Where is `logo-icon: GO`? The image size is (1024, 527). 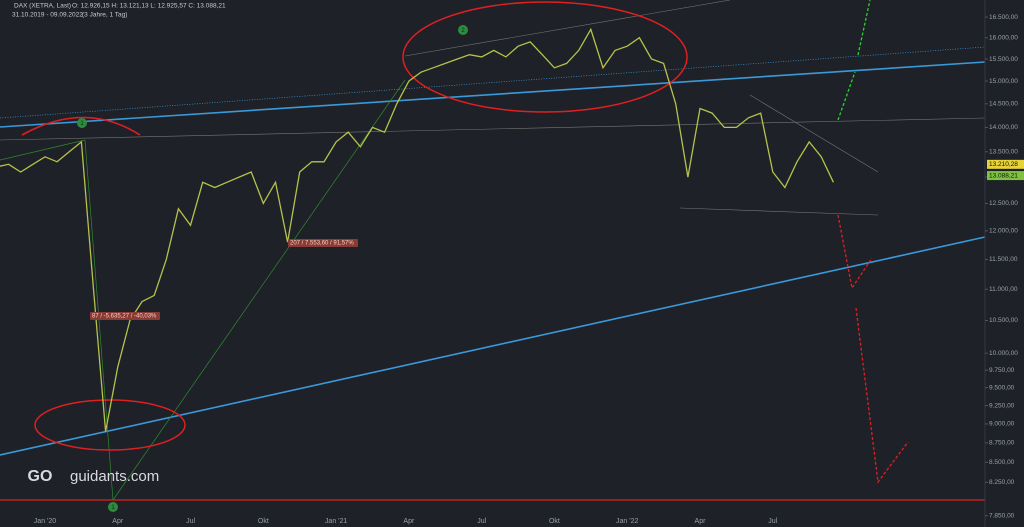
logo-icon: GO is located at coordinates (40, 476).